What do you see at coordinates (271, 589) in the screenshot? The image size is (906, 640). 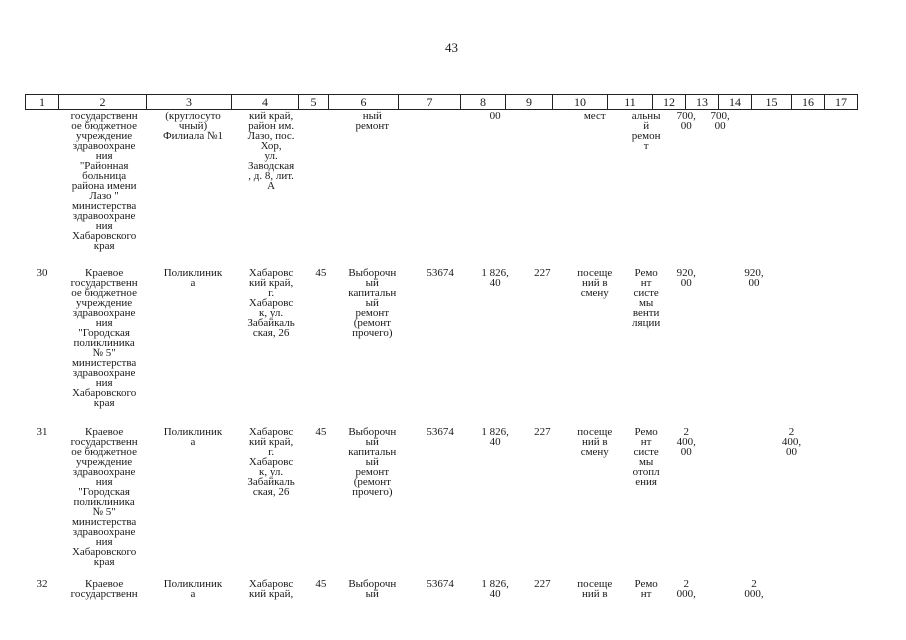 I see `address: Хабаровс кий край,` at bounding box center [271, 589].